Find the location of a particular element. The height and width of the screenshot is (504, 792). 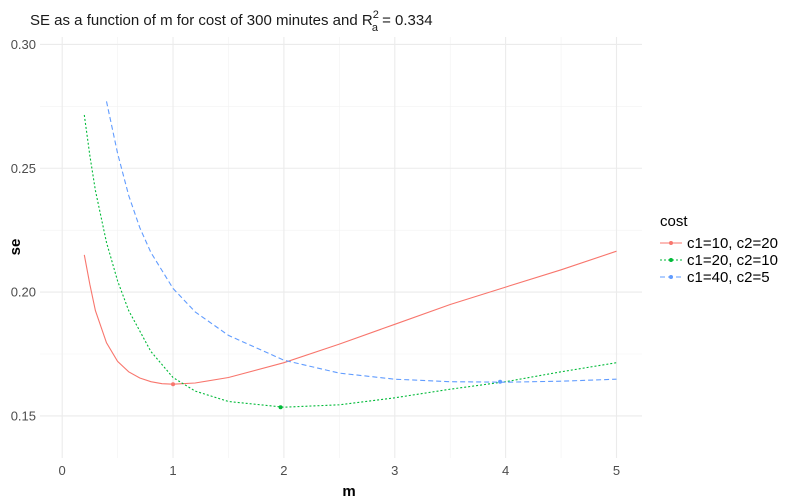

x-tick-label: 5 is located at coordinates (616, 470).